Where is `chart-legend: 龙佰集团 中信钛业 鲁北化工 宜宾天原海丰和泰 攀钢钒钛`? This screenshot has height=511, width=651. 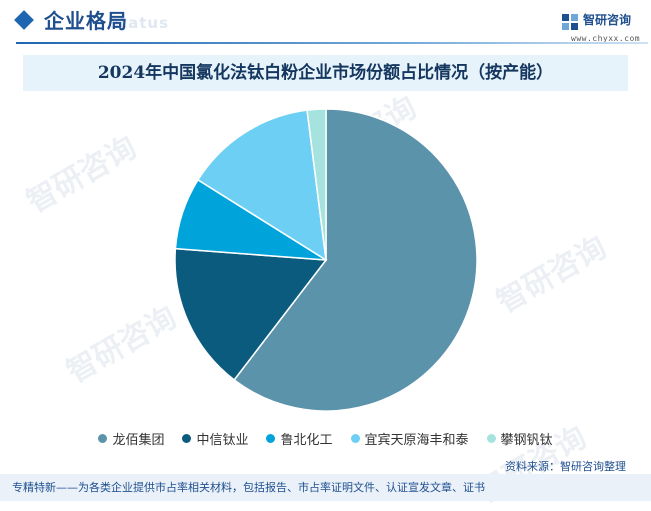
chart-legend: 龙佰集团 中信钛业 鲁北化工 宜宾天原海丰和泰 攀钢钒钛 is located at coordinates (325, 438).